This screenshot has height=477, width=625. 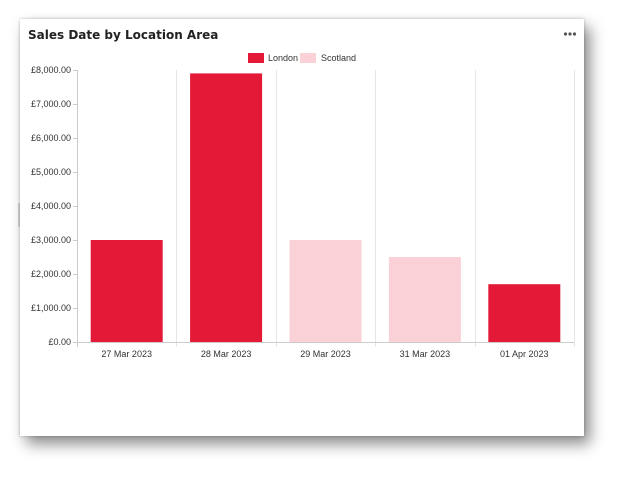 What do you see at coordinates (126, 354) in the screenshot?
I see `x-tick-label: 27 Mar 2023` at bounding box center [126, 354].